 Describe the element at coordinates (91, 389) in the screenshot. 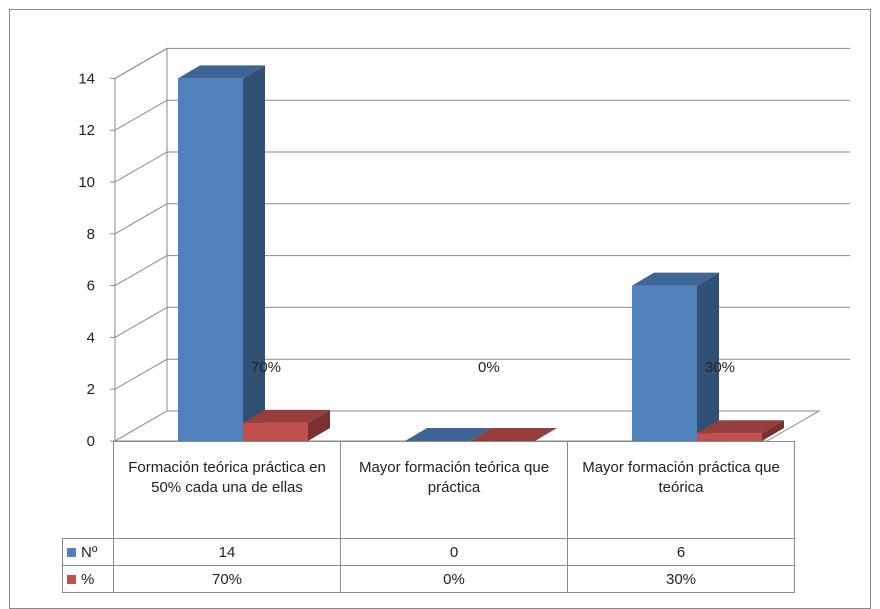

I see `y-tick-label: 2` at that location.